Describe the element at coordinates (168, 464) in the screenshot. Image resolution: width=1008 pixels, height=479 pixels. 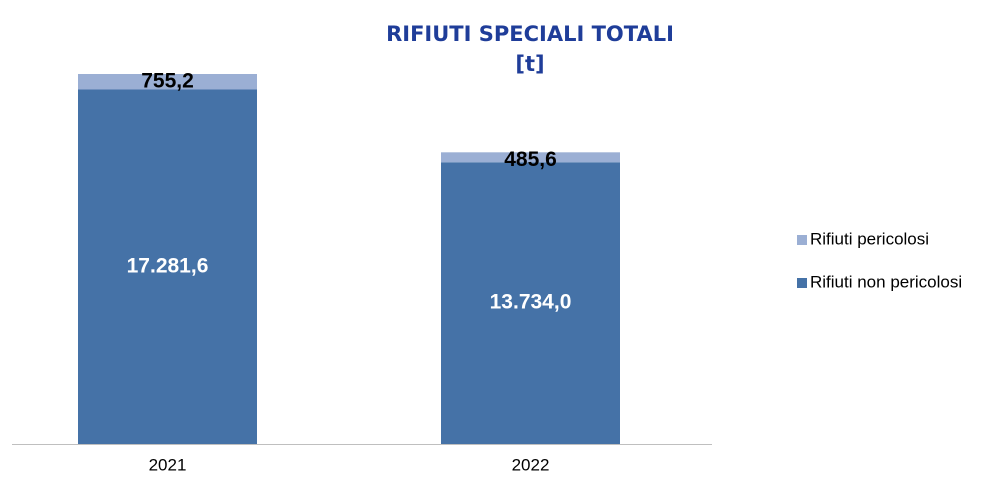
I see `x-tick-label: 2021` at that location.